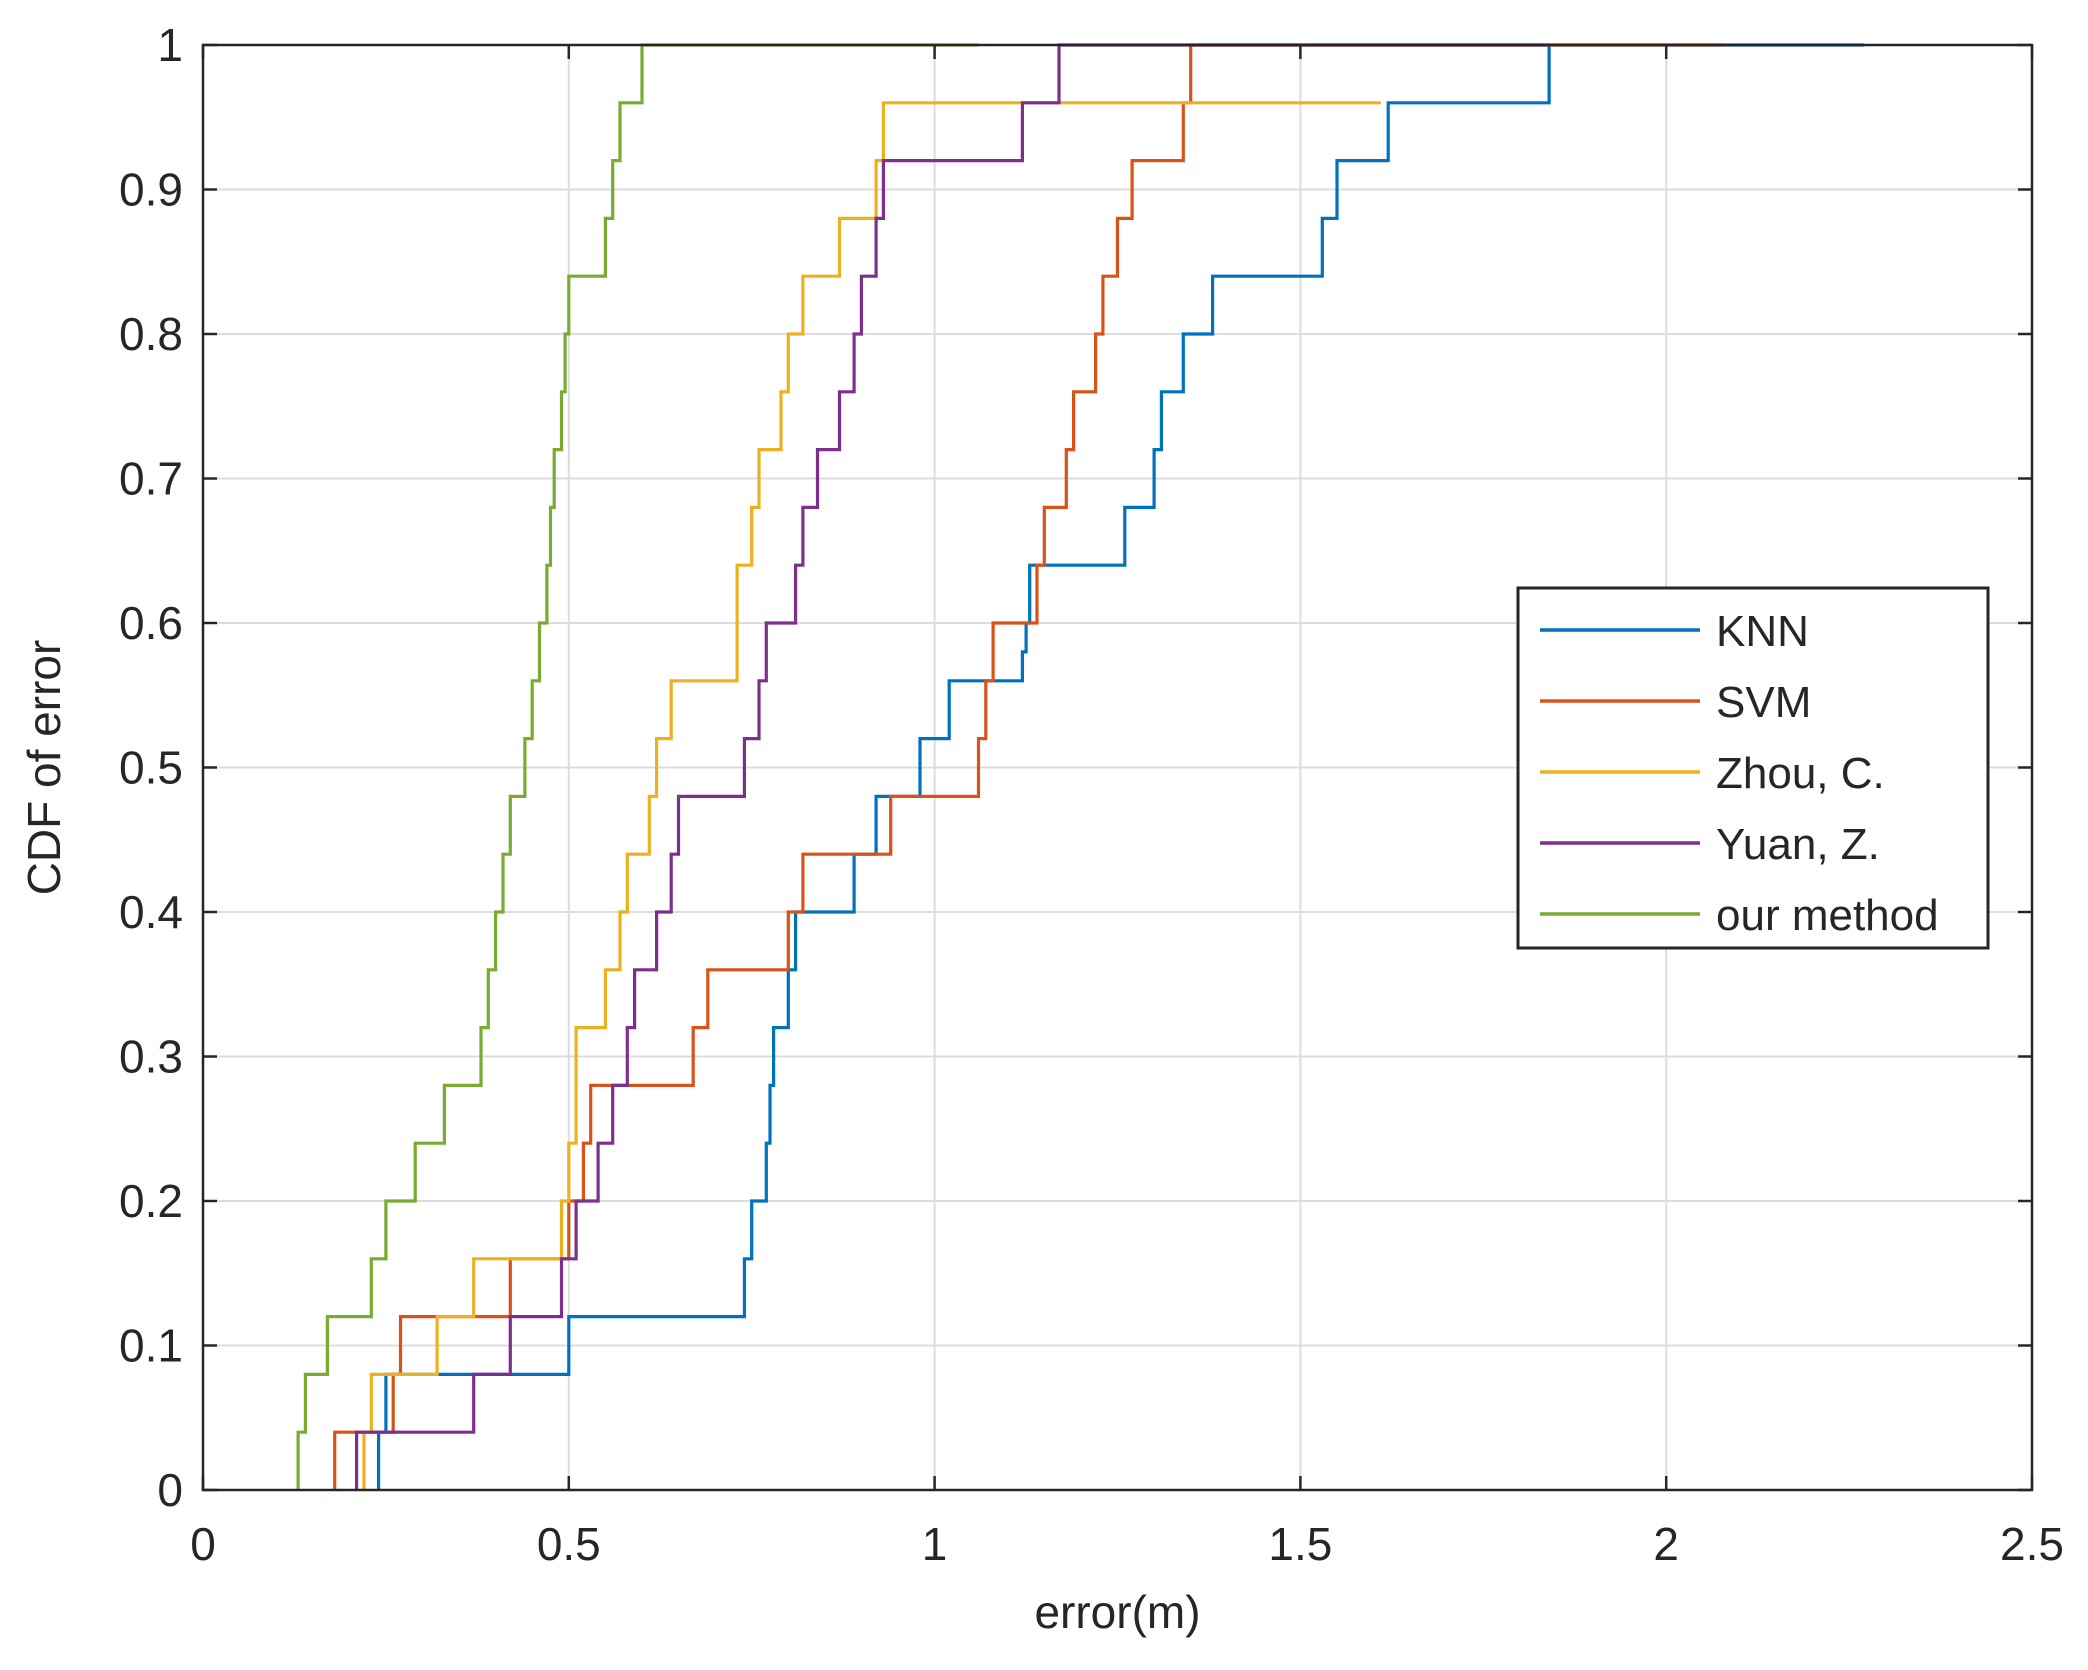  Describe the element at coordinates (151, 623) in the screenshot. I see `y-tick-label: 0.6` at that location.